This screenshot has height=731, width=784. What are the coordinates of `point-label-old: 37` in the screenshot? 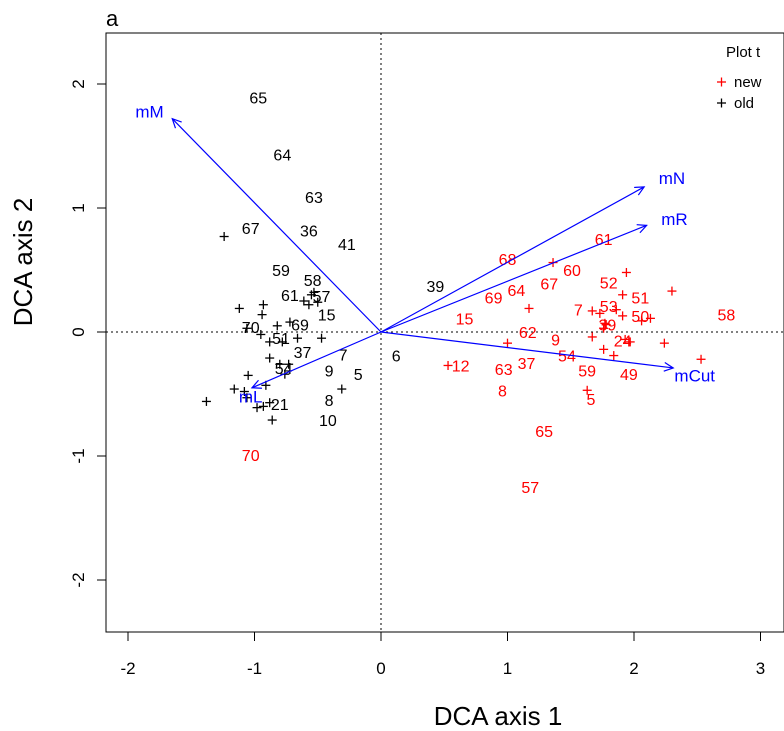 It's located at (303, 353).